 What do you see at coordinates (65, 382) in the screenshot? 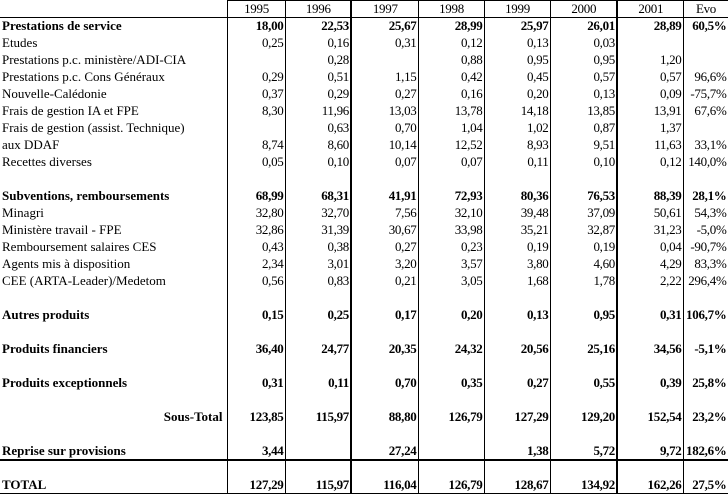
I see `row-label: Produits exceptionnels` at bounding box center [65, 382].